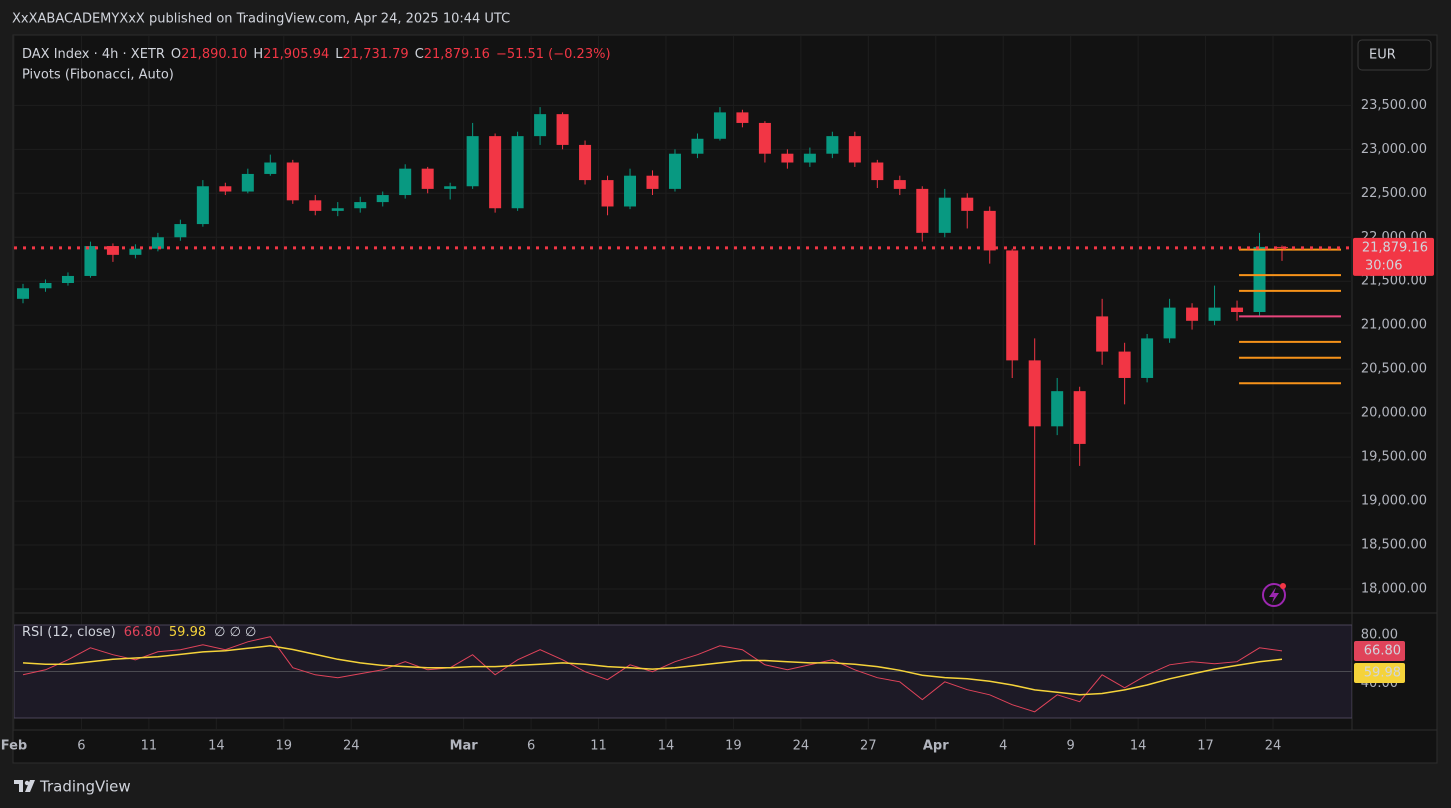 Image resolution: width=1451 pixels, height=808 pixels. What do you see at coordinates (1394, 501) in the screenshot?
I see `y-tick-label: 19,000.00` at bounding box center [1394, 501].